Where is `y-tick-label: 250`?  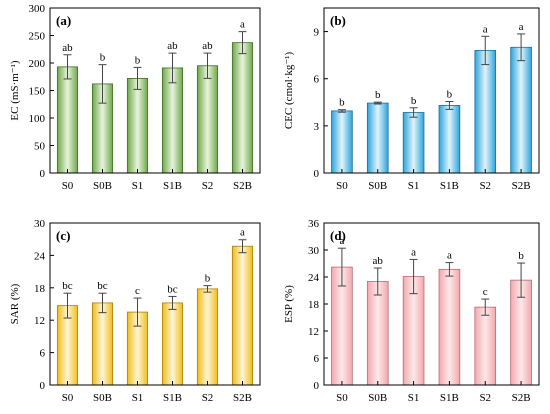 y-tick-label: 250 is located at coordinates (37, 37).